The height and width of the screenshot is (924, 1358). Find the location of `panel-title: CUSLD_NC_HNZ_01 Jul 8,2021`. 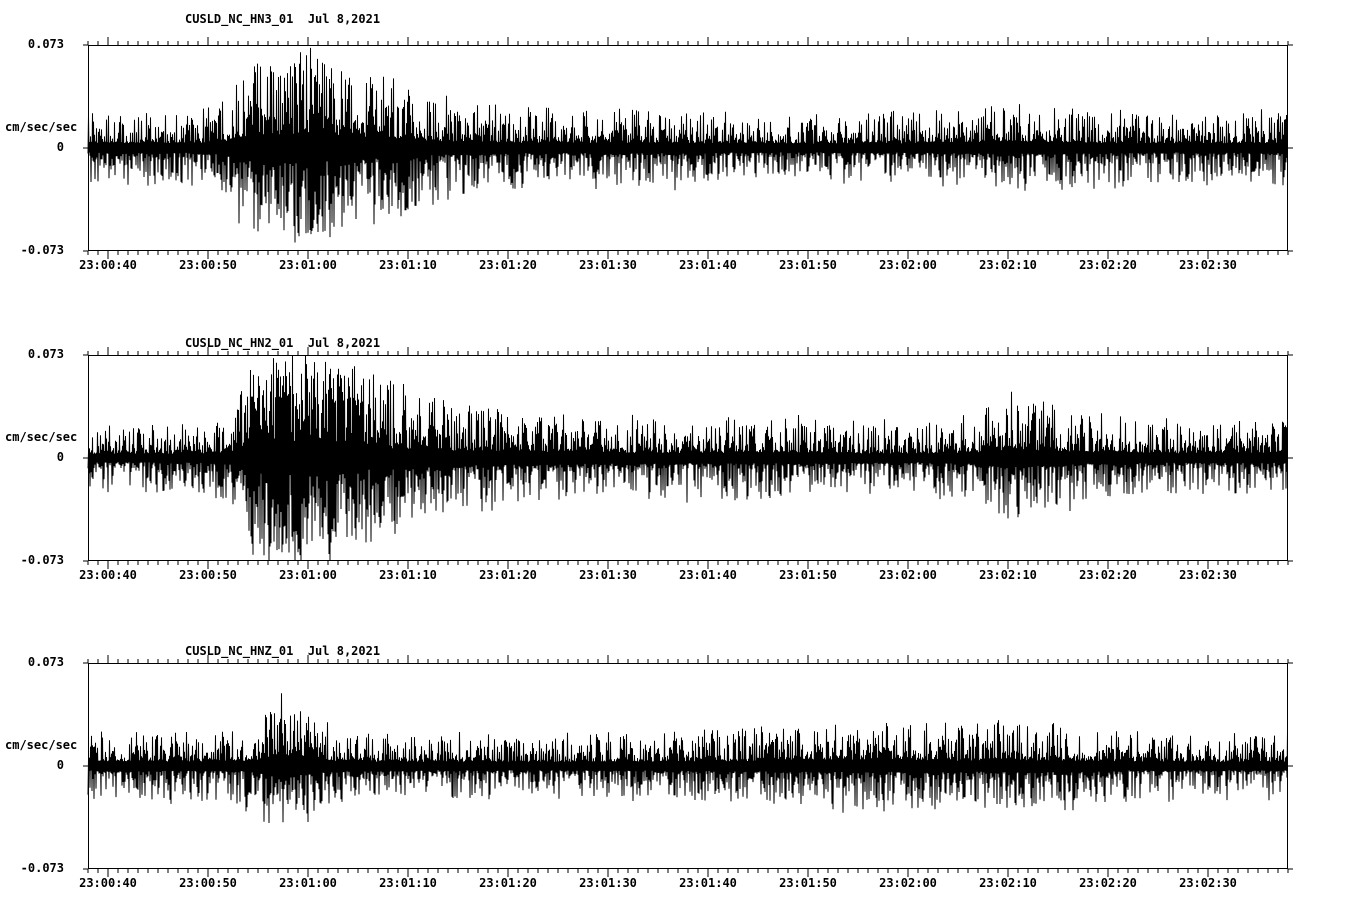

panel-title: CUSLD_NC_HNZ_01 Jul 8,2021 is located at coordinates (283, 651).